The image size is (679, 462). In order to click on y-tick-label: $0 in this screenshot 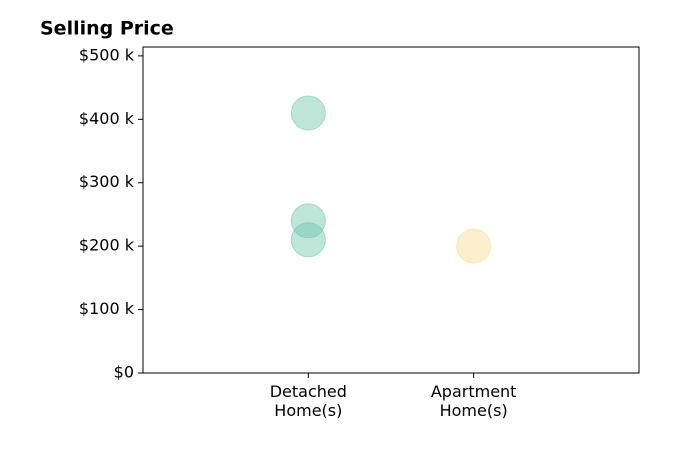, I will do `click(124, 372)`.